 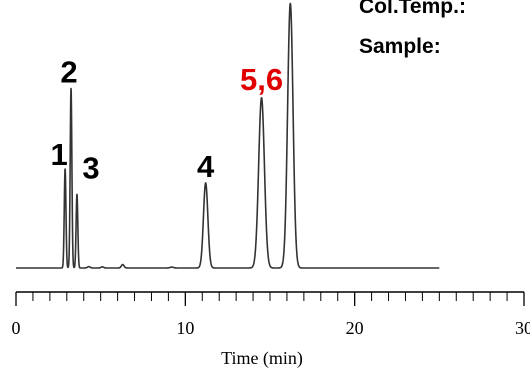 I want to click on x-axis: 0 10 20 30, so click(x=271, y=314).